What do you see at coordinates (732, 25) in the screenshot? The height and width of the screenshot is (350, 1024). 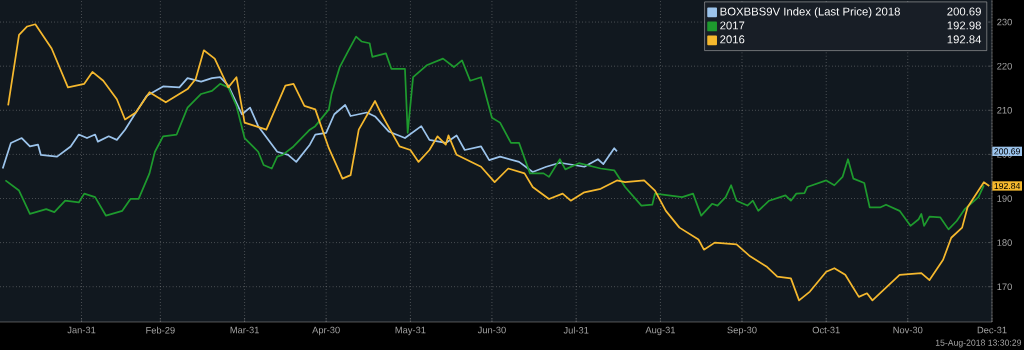 I see `legend-label: 2017` at bounding box center [732, 25].